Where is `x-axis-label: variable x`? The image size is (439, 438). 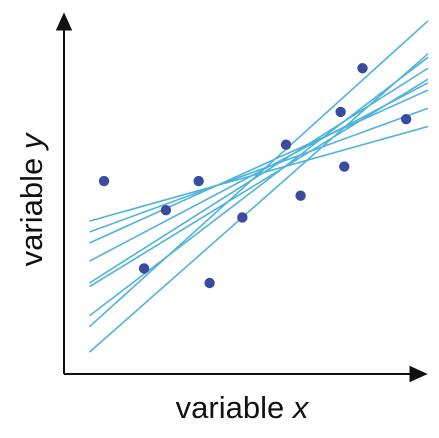 x-axis-label: variable x is located at coordinates (243, 407).